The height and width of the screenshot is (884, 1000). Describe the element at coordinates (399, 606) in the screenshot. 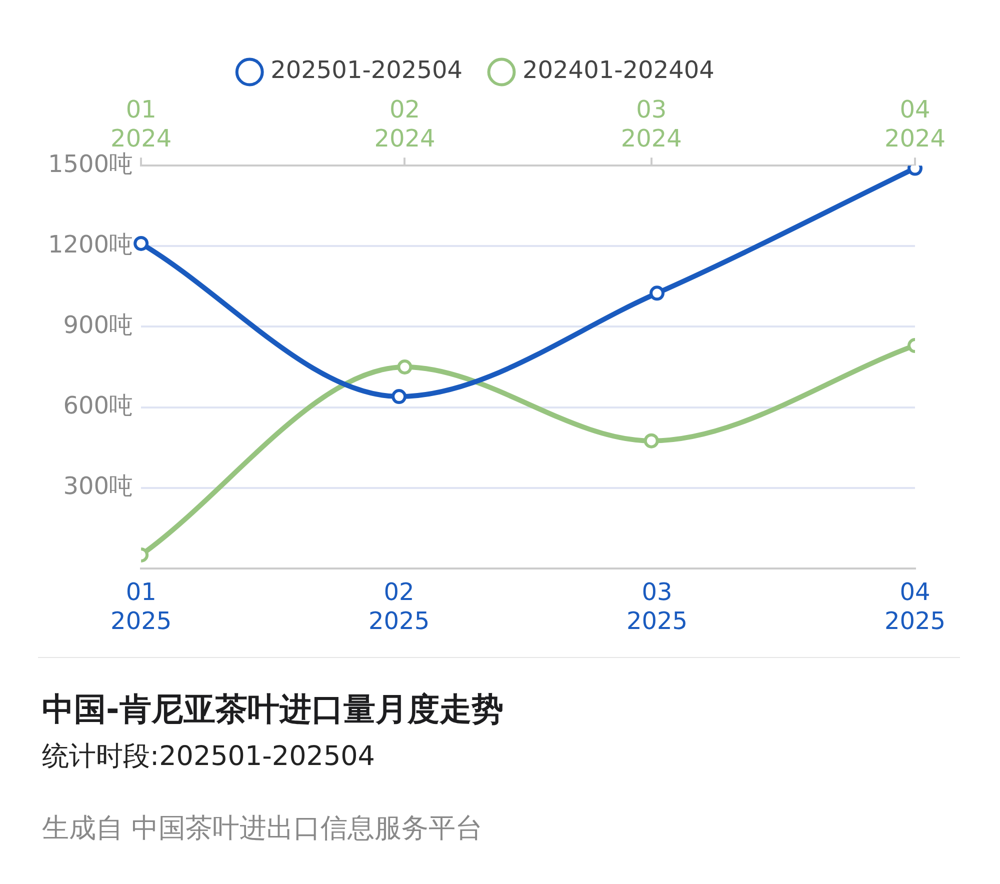

I see `x-tick-label: 02 2025` at that location.